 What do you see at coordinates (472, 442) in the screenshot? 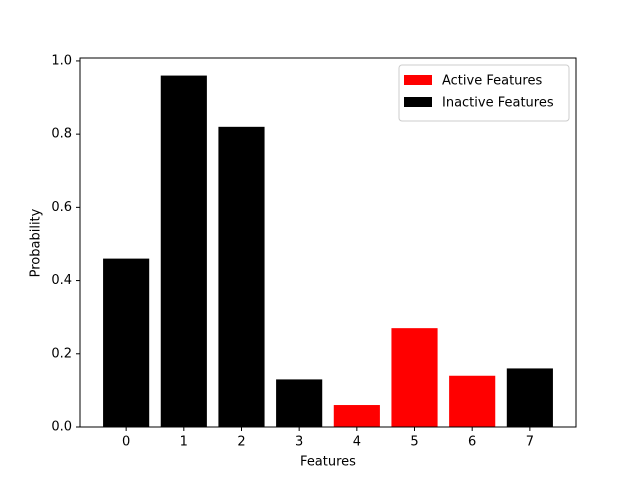
I see `x-tick-label: 6` at bounding box center [472, 442].